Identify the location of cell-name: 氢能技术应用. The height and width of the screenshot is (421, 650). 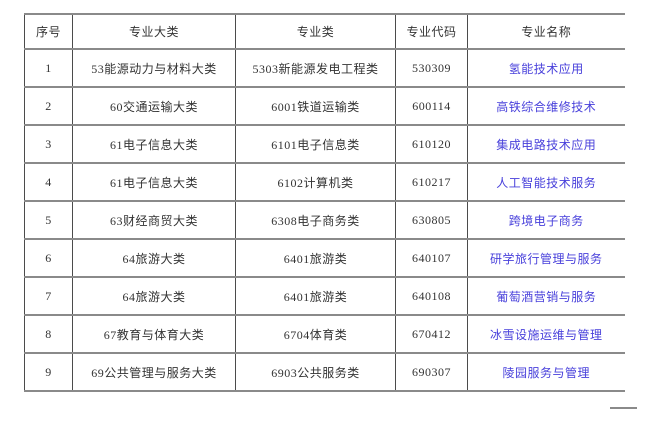
(546, 68).